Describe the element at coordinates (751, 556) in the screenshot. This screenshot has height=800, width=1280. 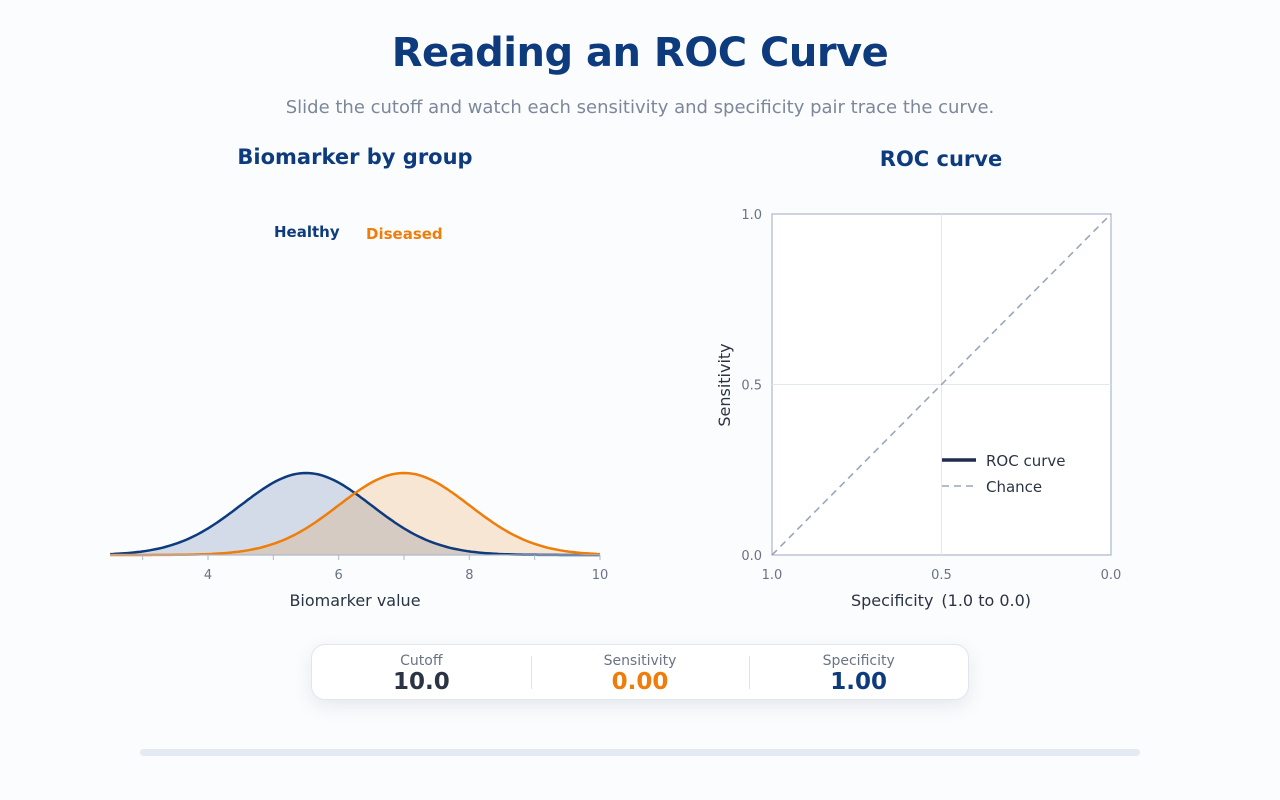
I see `roc-y-tick-label: 0.0` at that location.